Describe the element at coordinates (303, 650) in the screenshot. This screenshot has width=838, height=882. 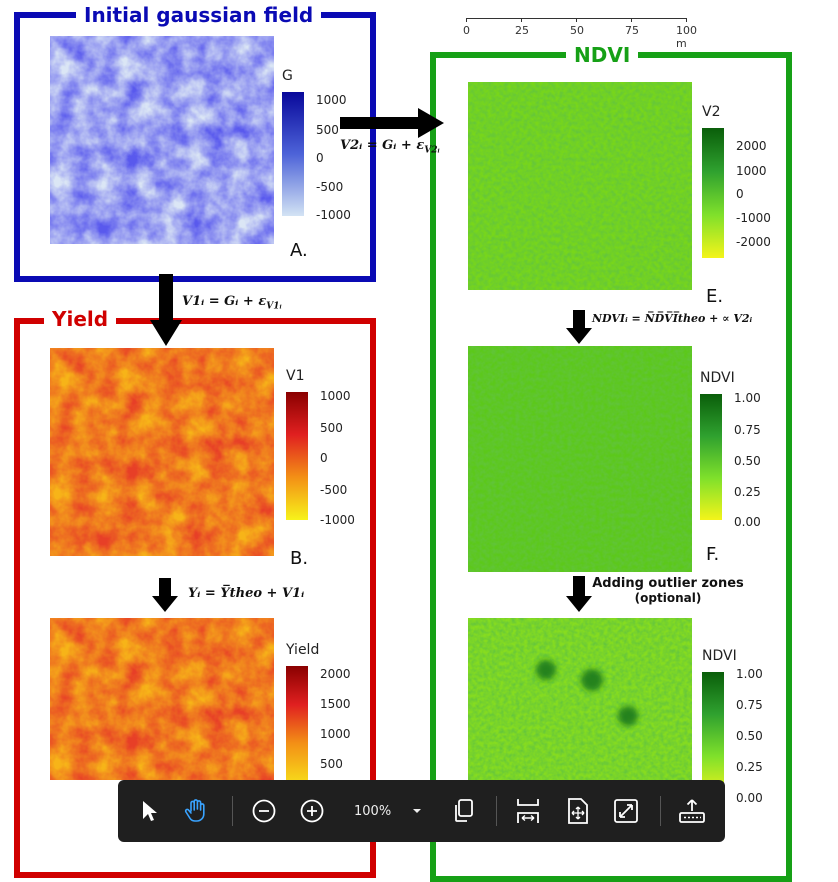
I see `legend-yield-title: Yield` at that location.